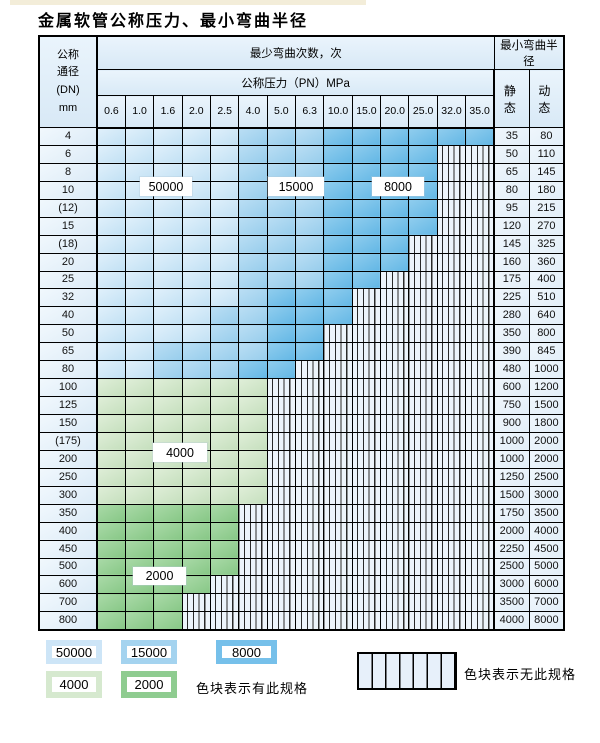 This screenshot has height=743, width=600. Describe the element at coordinates (74, 652) in the screenshot. I see `legend-swatch-50000: 50000` at that location.